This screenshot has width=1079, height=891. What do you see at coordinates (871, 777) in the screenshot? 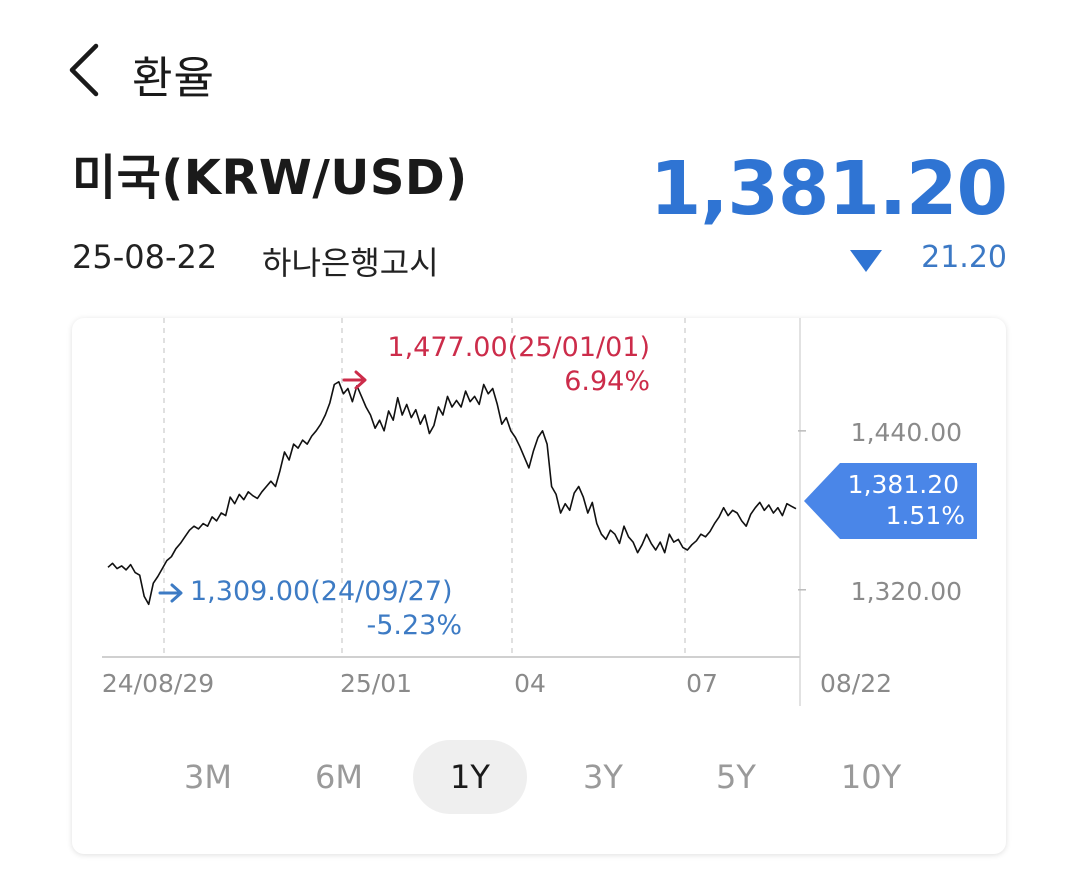
I see `period-tab-10y: 10Y` at bounding box center [871, 777].